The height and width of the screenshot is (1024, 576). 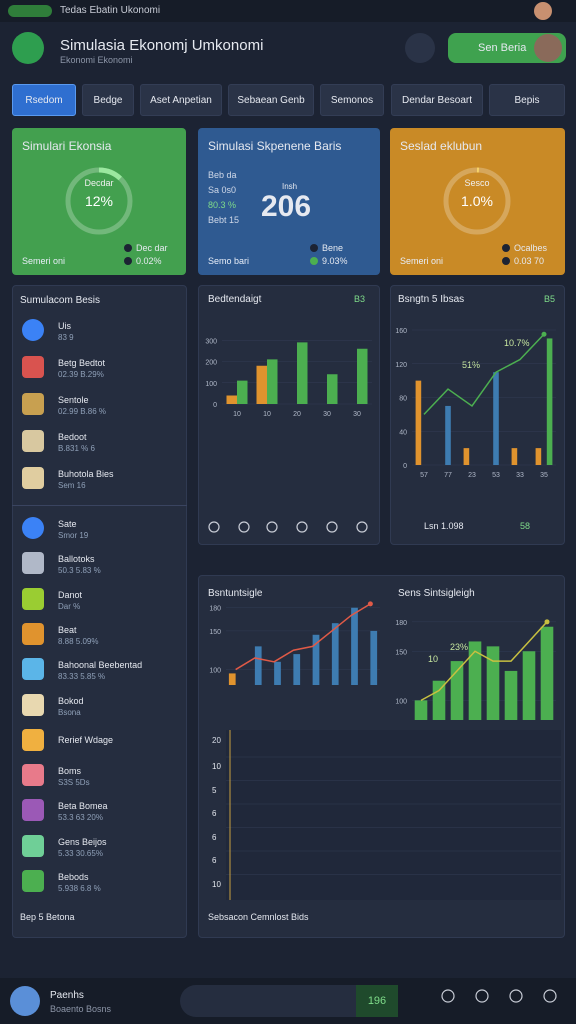 What do you see at coordinates (28, 48) in the screenshot?
I see `app-logo` at bounding box center [28, 48].